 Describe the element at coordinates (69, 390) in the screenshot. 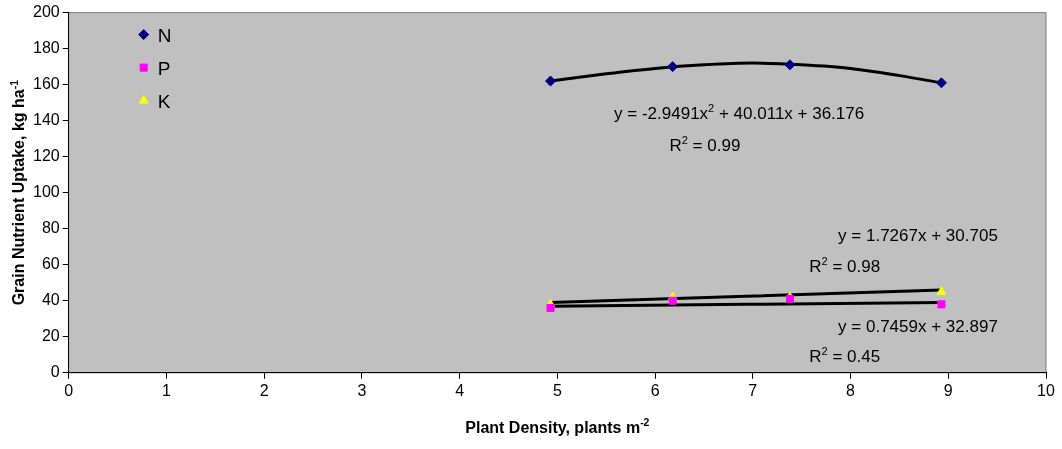

I see `x-tick-label: 0` at that location.